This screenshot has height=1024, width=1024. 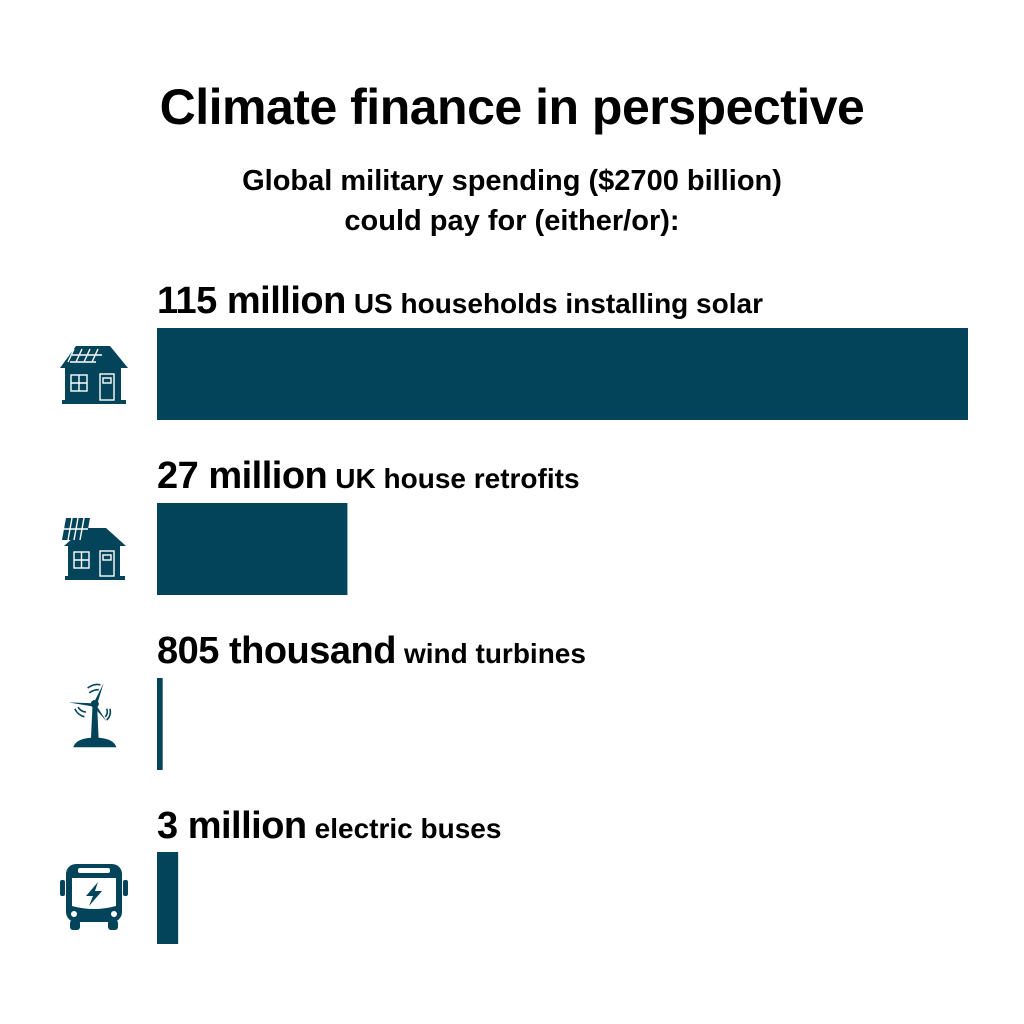 What do you see at coordinates (512, 181) in the screenshot?
I see `chart-subtitle-line1: Global military spending ($2700 billion)` at bounding box center [512, 181].